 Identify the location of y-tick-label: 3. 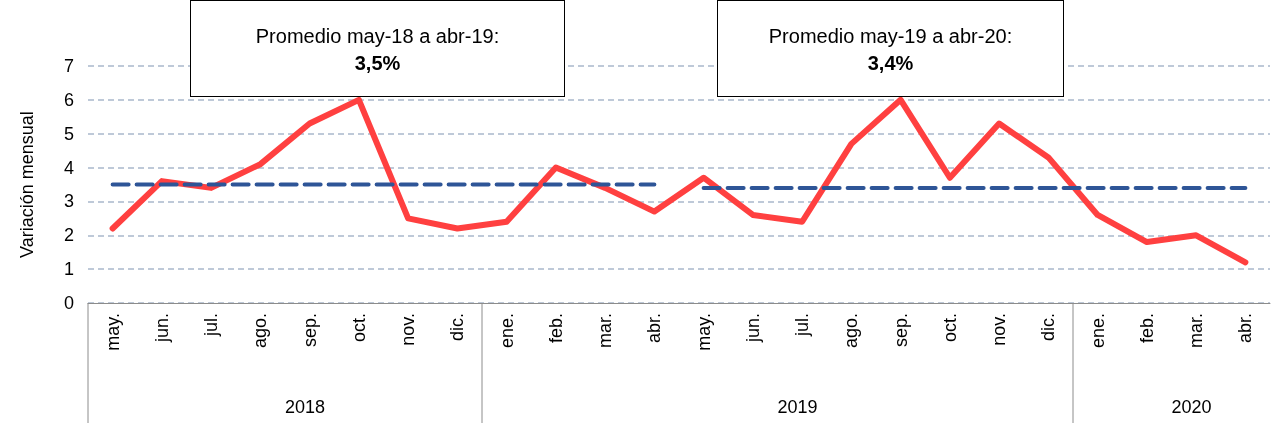
(68, 201).